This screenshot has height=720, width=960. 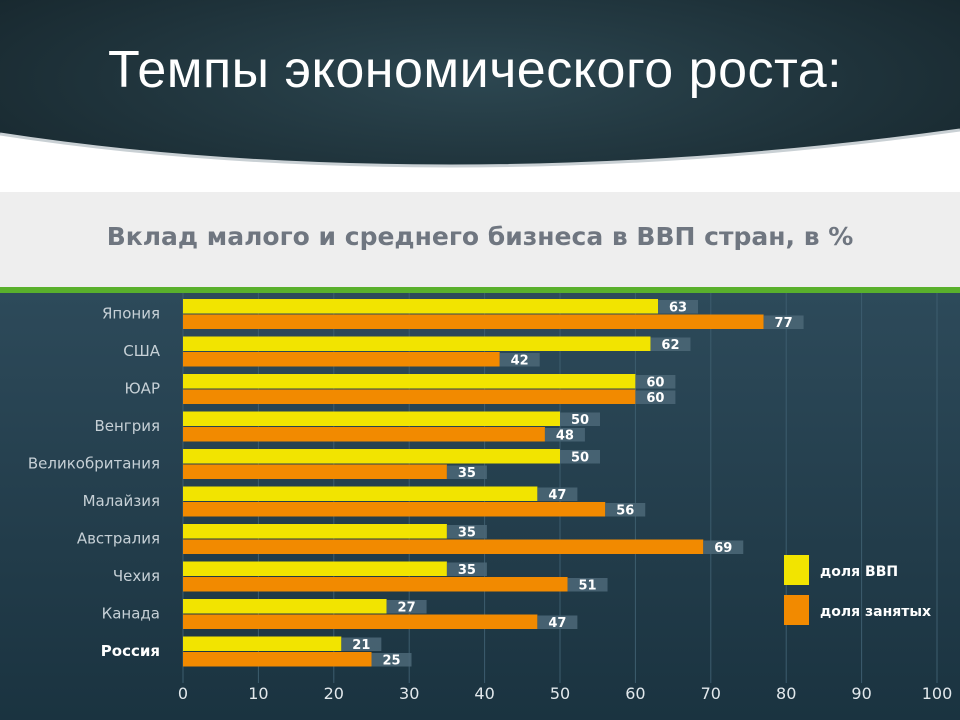 What do you see at coordinates (121, 501) in the screenshot?
I see `category-label: Малайзия` at bounding box center [121, 501].